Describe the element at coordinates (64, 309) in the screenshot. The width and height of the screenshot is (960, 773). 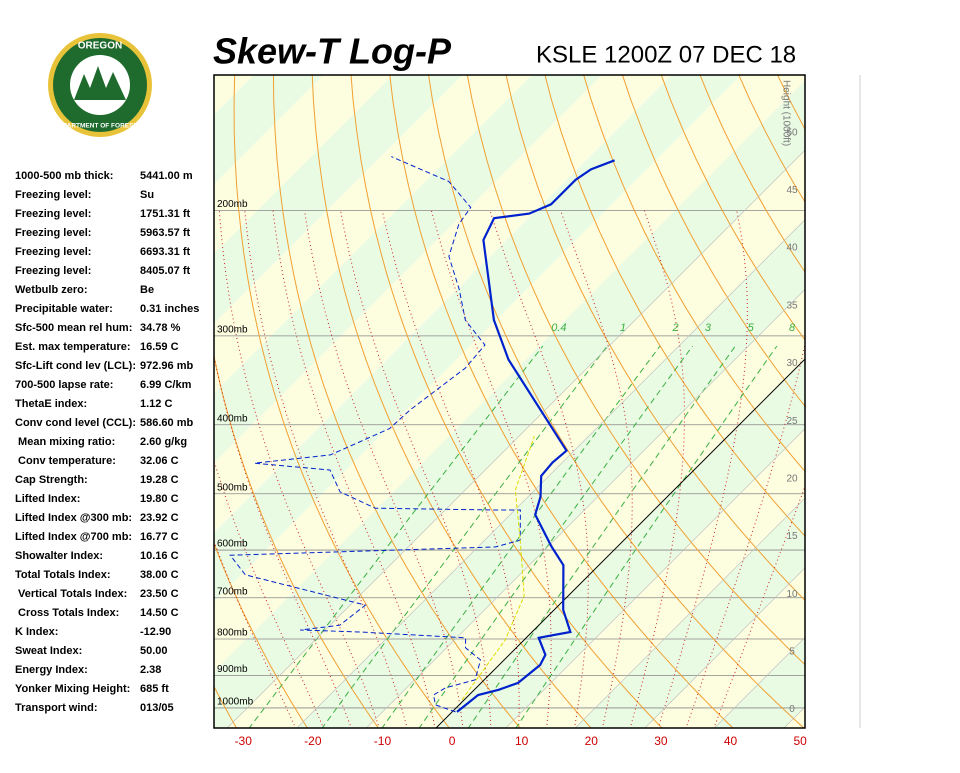
I see `index-label: Precipitable water:` at that location.